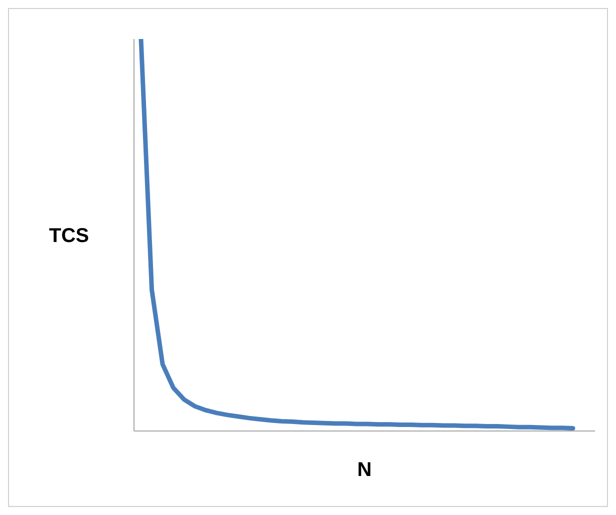 The height and width of the screenshot is (515, 616). Describe the element at coordinates (364, 470) in the screenshot. I see `x-axis-title: N` at that location.